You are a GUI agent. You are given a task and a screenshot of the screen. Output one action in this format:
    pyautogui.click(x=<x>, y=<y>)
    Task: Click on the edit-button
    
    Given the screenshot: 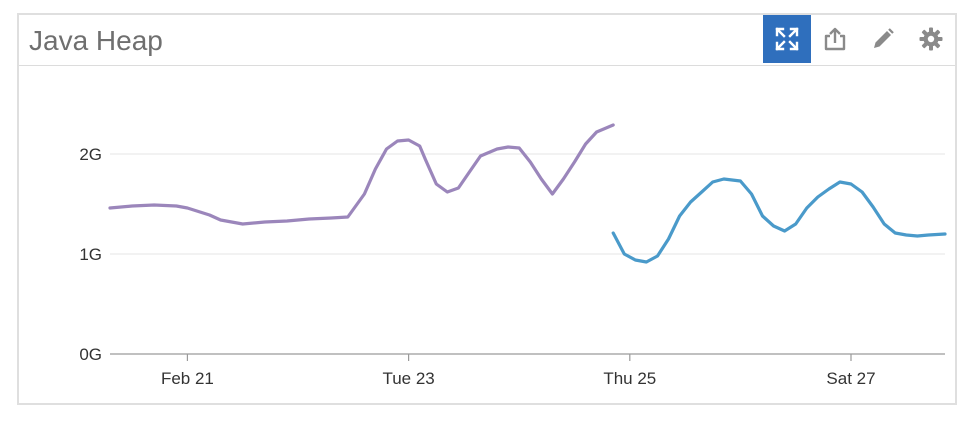 What is the action you would take?
    pyautogui.click(x=883, y=39)
    